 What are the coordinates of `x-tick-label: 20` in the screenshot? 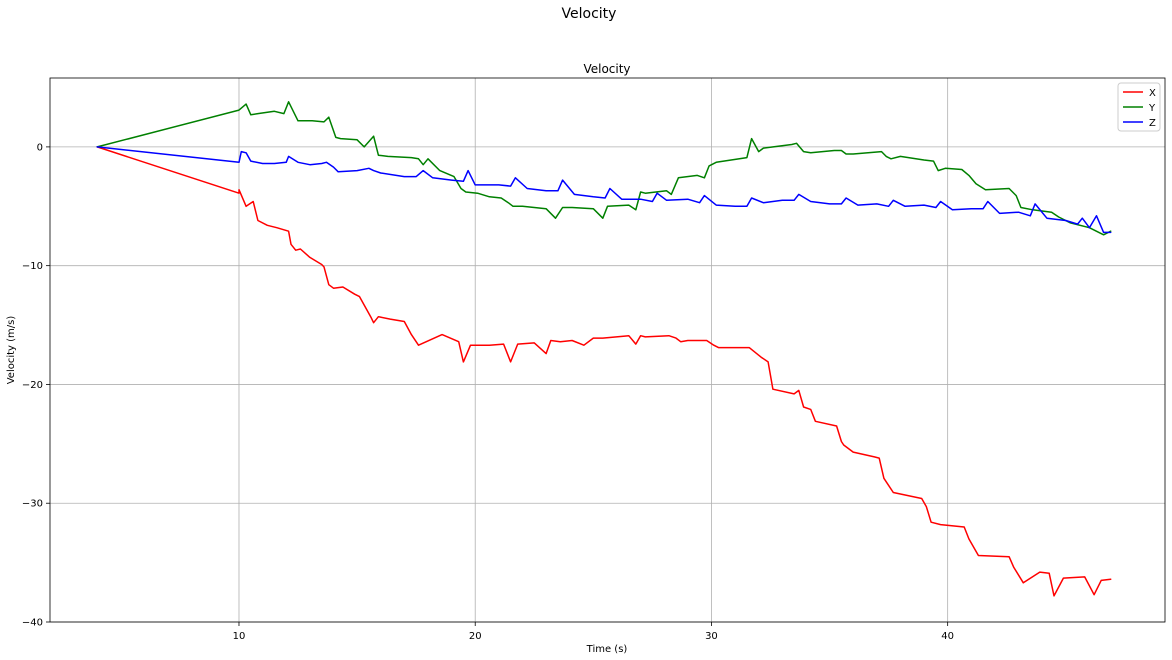 It's located at (475, 636).